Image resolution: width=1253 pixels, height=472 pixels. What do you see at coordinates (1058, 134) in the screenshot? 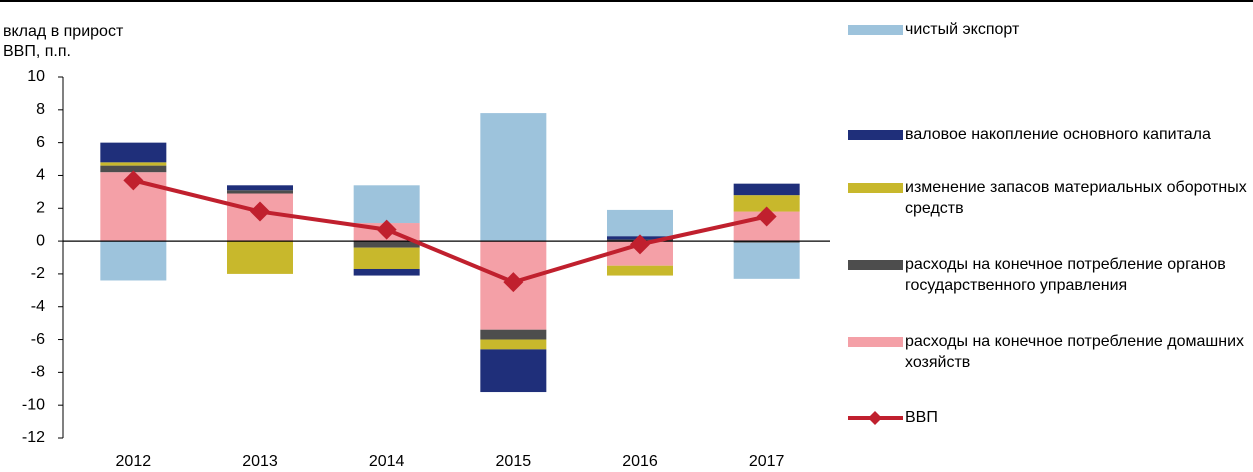
I see `legend-label: валовое накопление основного капитала` at bounding box center [1058, 134].